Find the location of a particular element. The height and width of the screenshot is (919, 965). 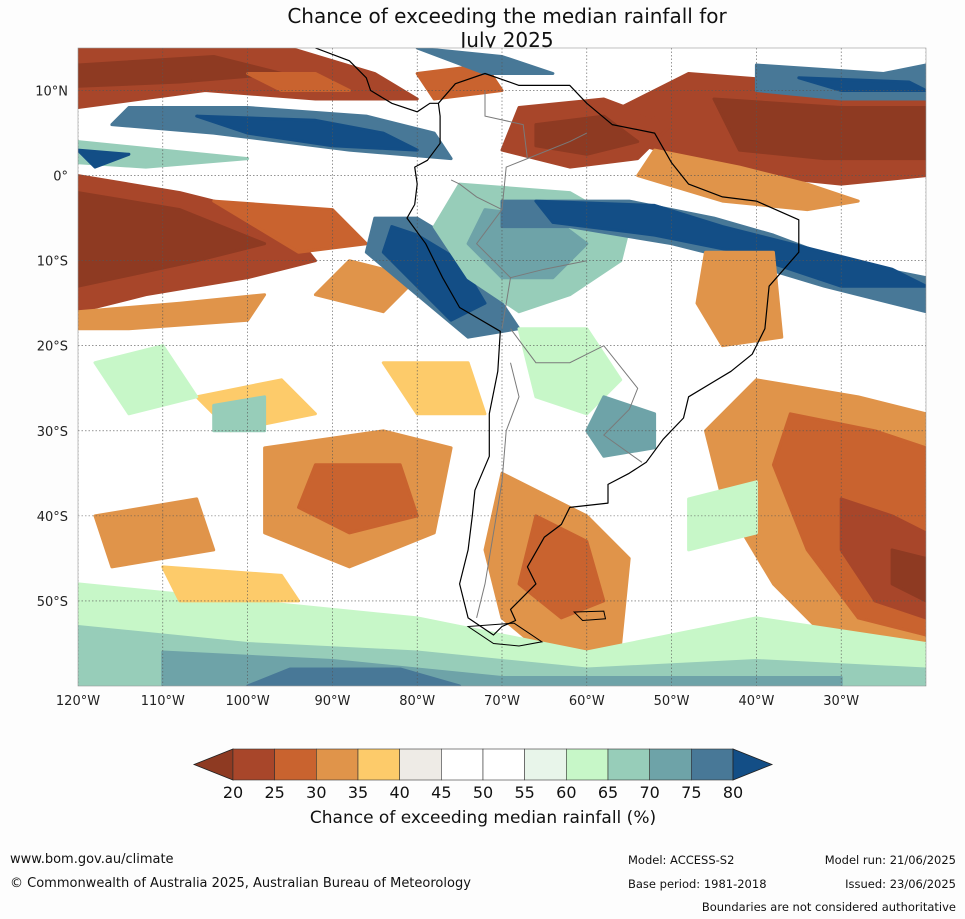

colorbar-tick-label: 80 is located at coordinates (733, 792).